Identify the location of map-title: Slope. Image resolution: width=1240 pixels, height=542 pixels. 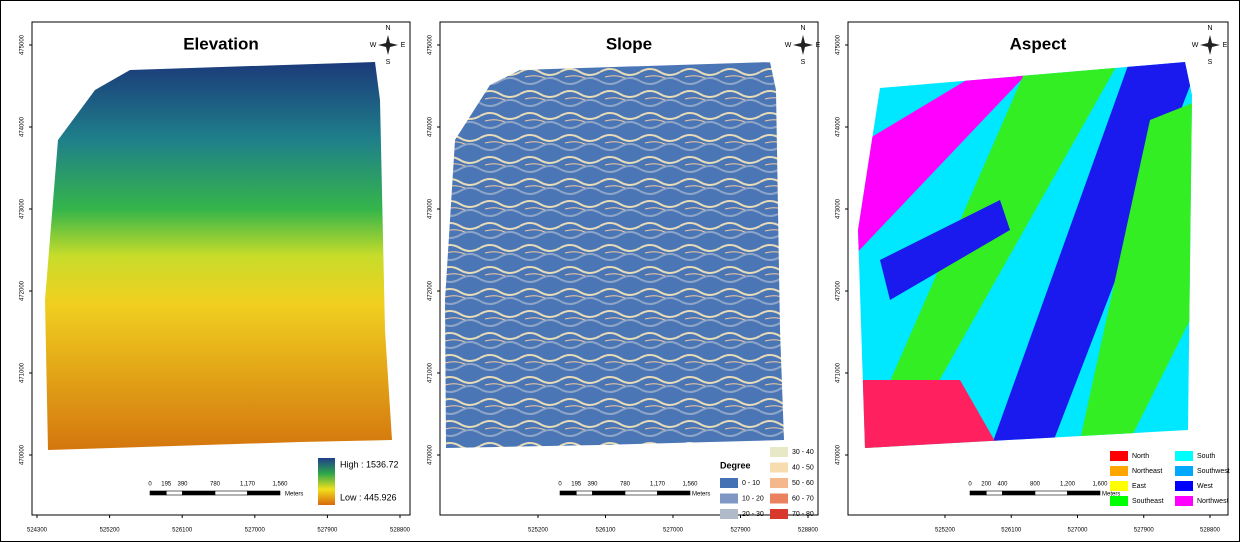
(629, 43).